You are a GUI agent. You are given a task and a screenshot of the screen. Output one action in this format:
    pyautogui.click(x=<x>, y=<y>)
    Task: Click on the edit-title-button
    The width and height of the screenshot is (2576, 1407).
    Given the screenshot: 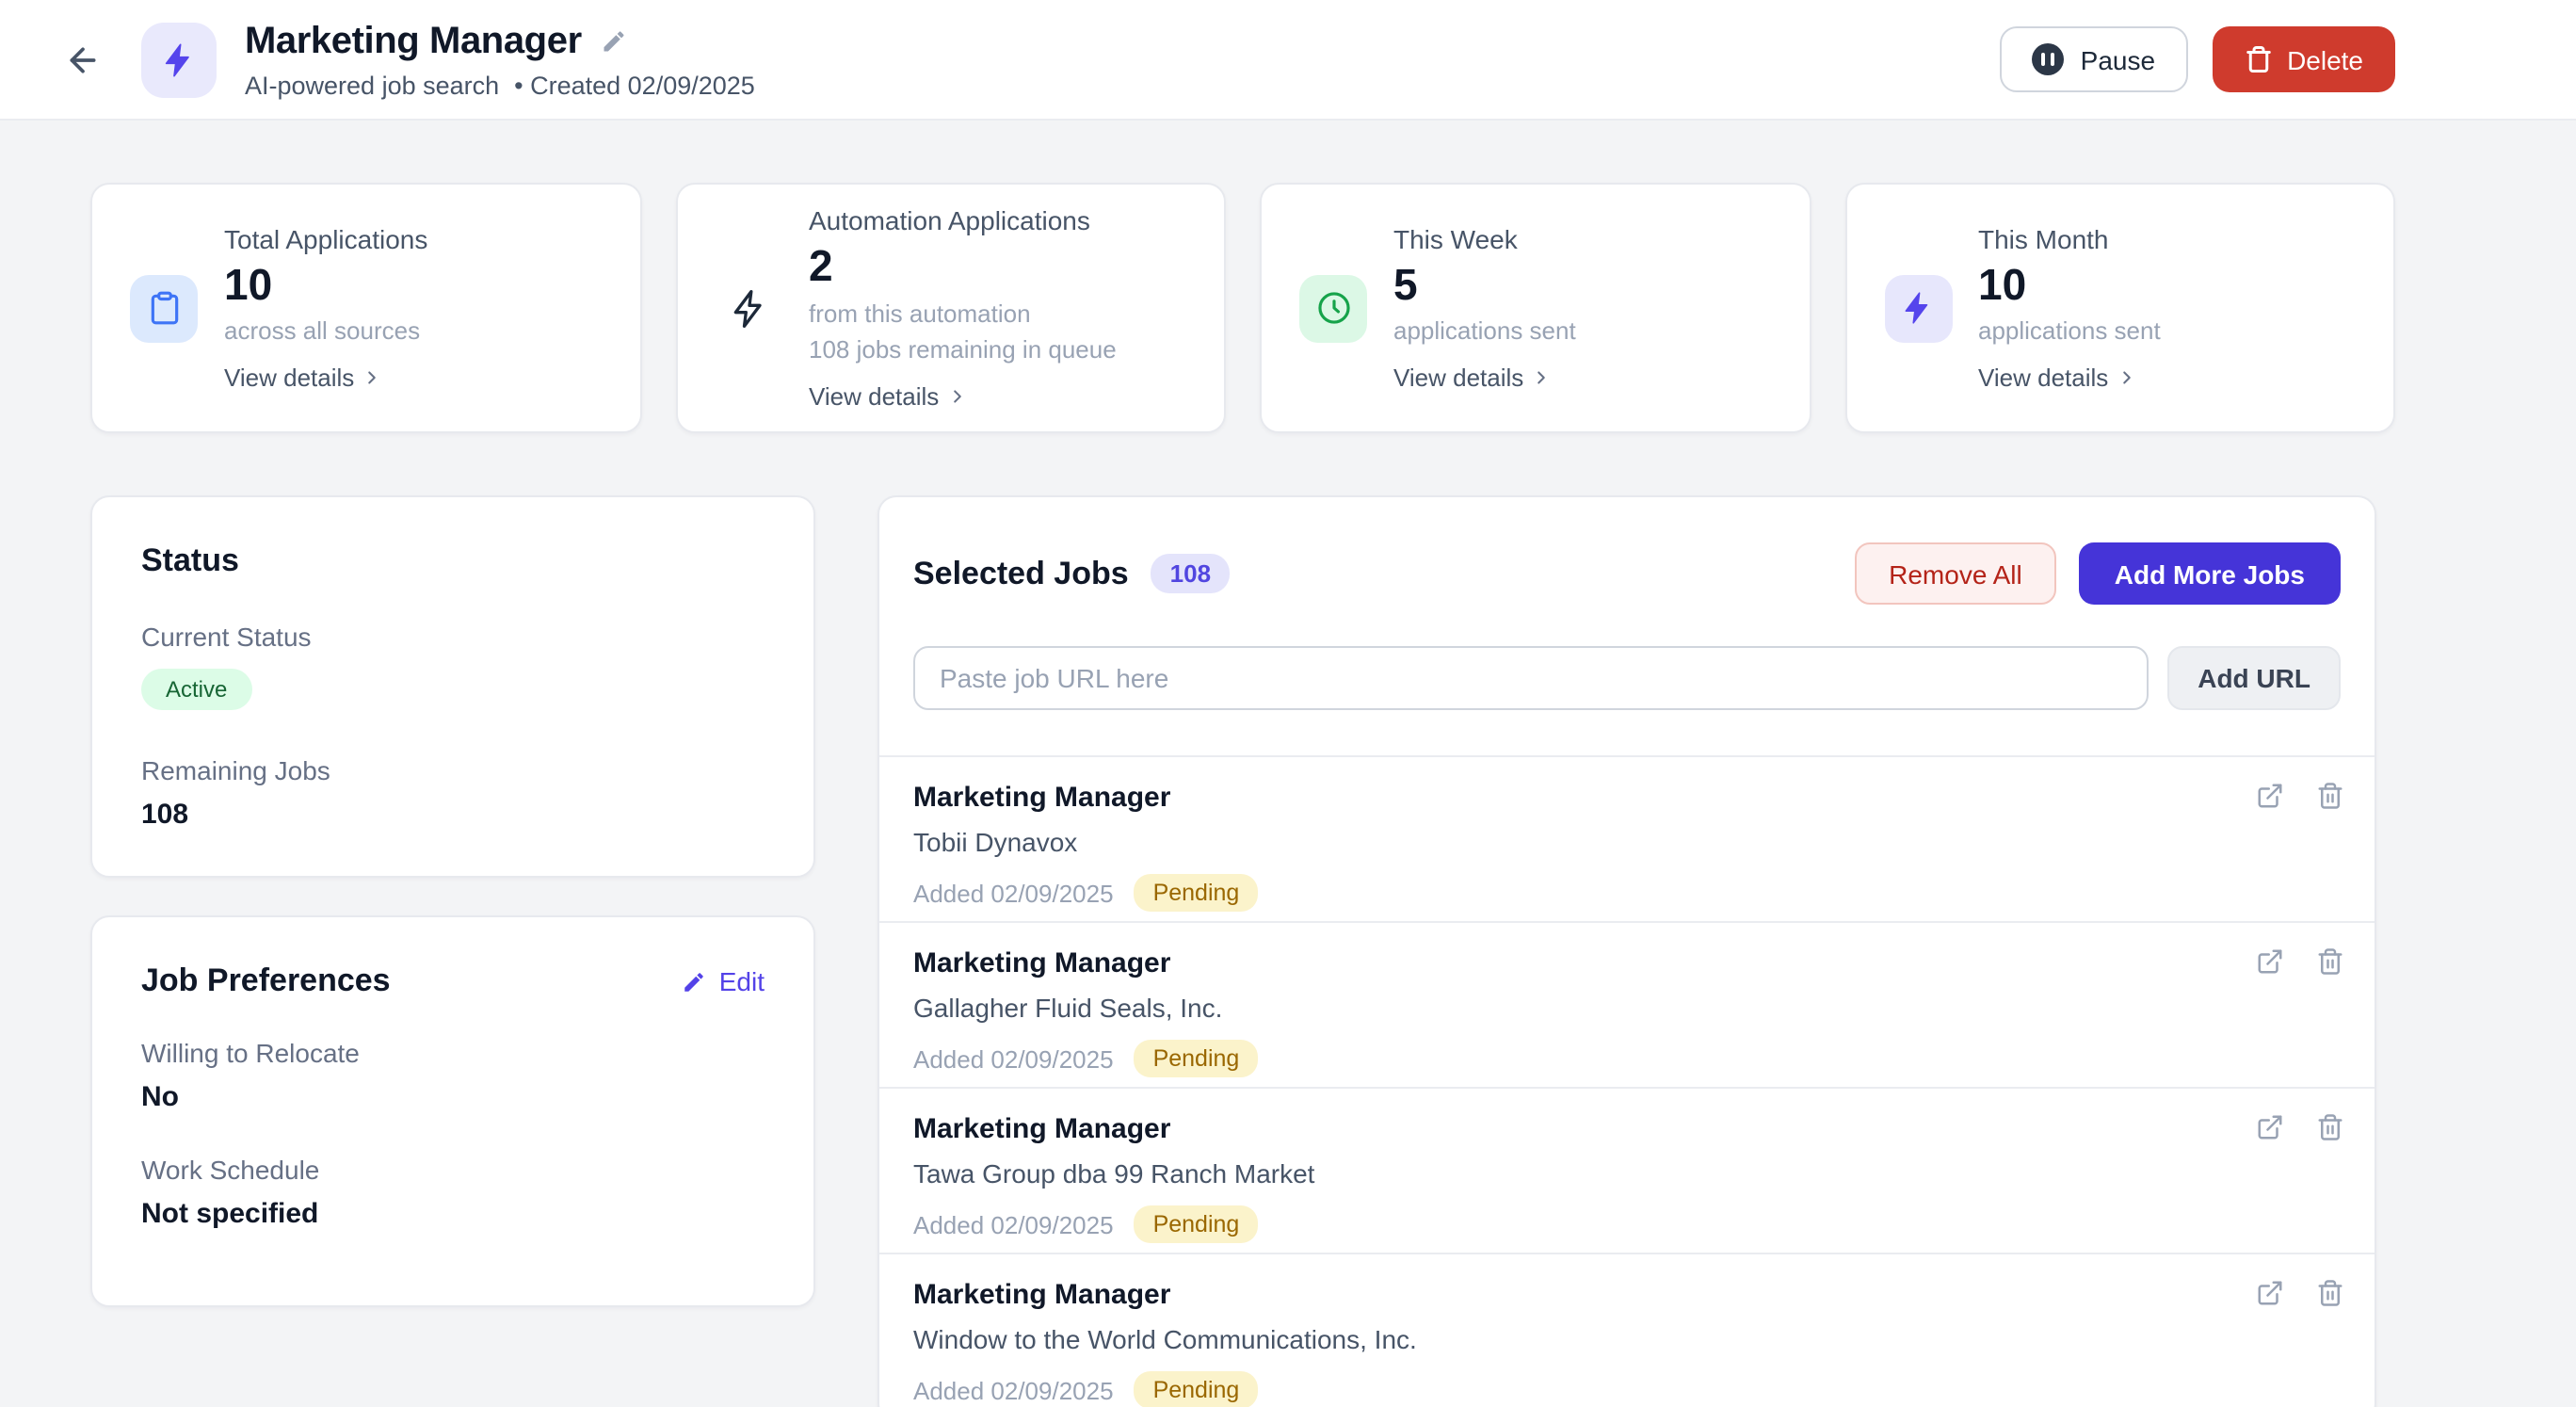 What is the action you would take?
    pyautogui.click(x=614, y=41)
    